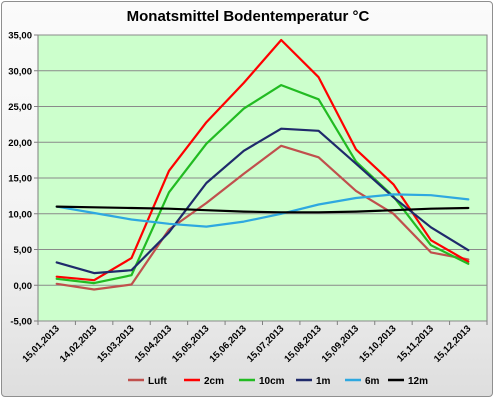 The image size is (496, 400). I want to click on x-tick-label: 15,03,2013, so click(115, 343).